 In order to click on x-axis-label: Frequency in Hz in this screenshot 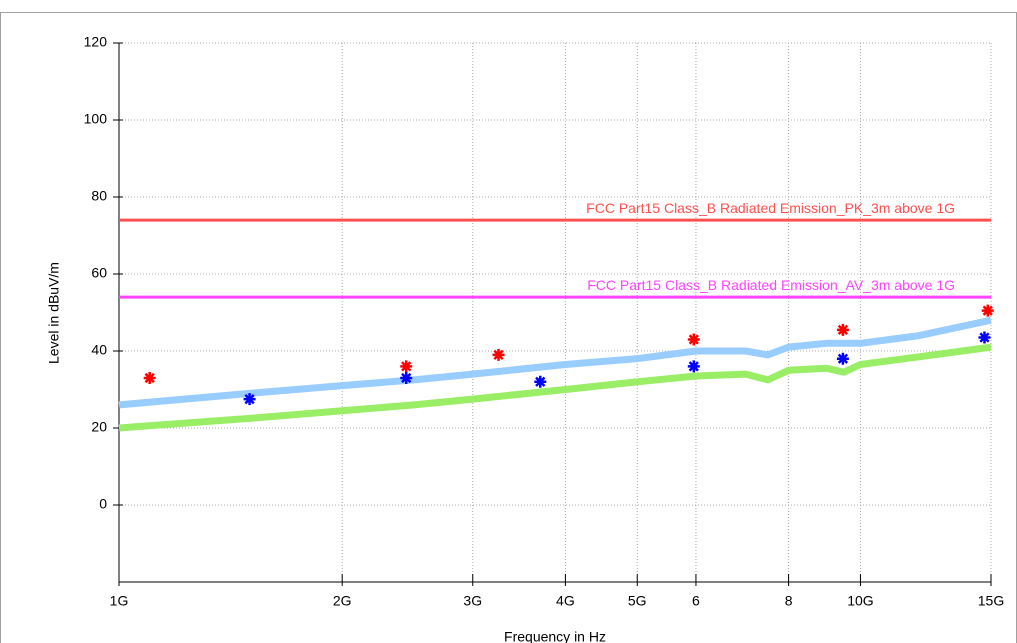, I will do `click(555, 636)`.